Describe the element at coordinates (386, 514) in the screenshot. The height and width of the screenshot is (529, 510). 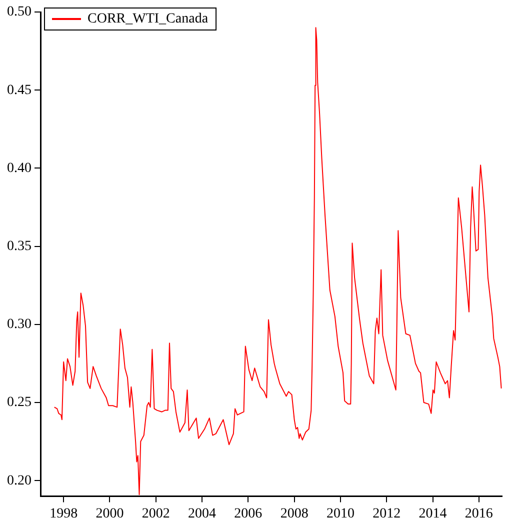
I see `x-tick-label: 2012` at that location.